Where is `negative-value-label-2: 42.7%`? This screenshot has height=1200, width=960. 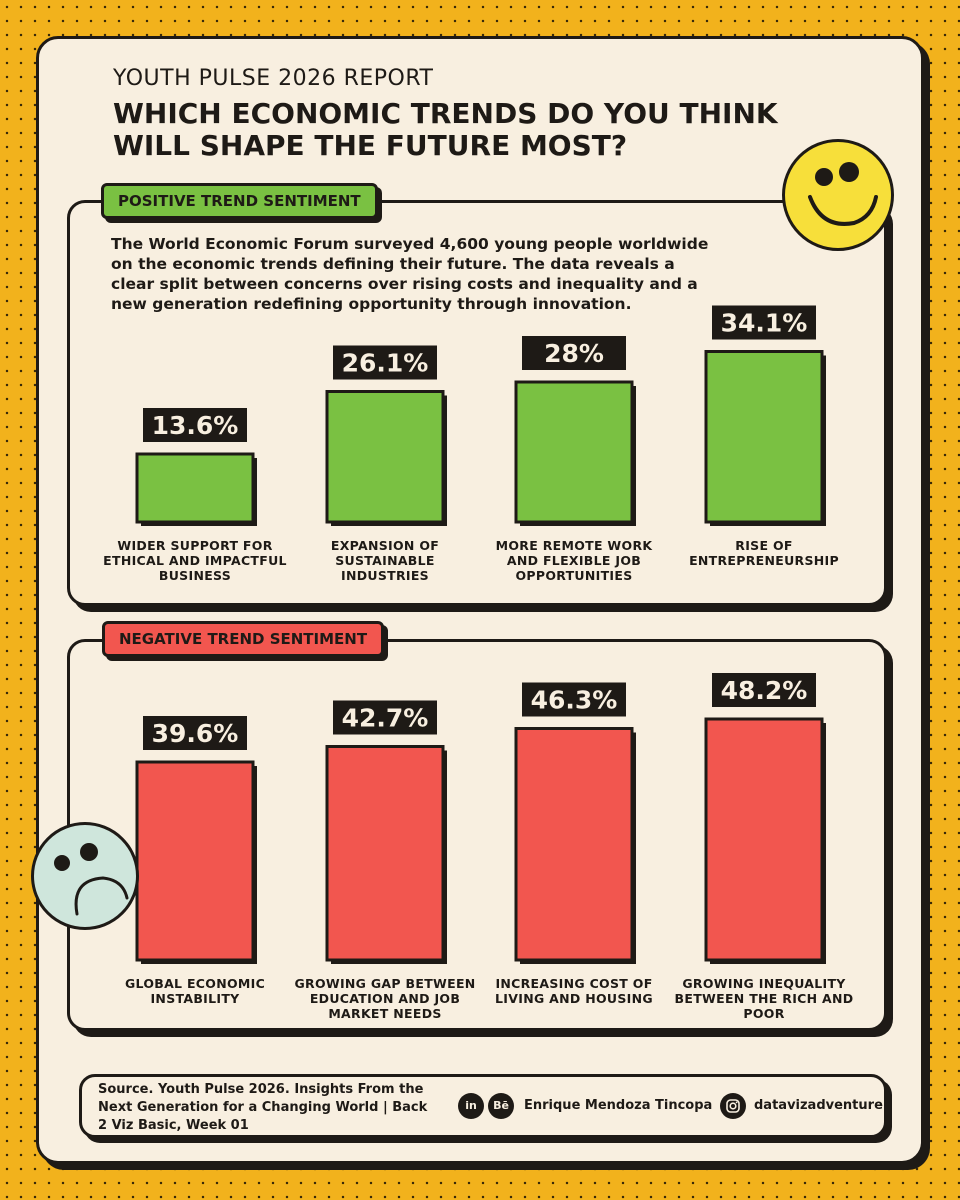 negative-value-label-2: 42.7% is located at coordinates (385, 718).